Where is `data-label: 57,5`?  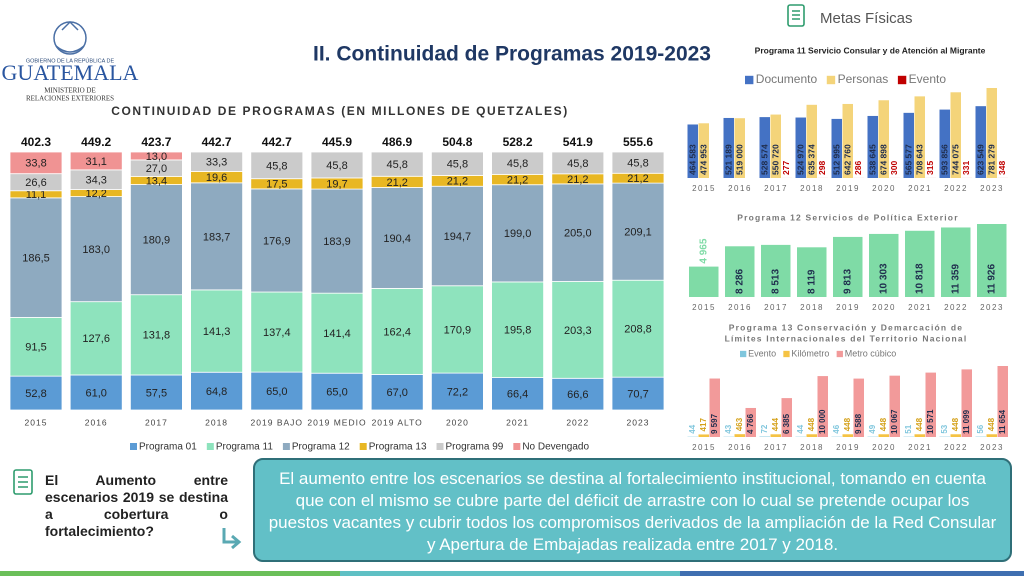 data-label: 57,5 is located at coordinates (156, 393).